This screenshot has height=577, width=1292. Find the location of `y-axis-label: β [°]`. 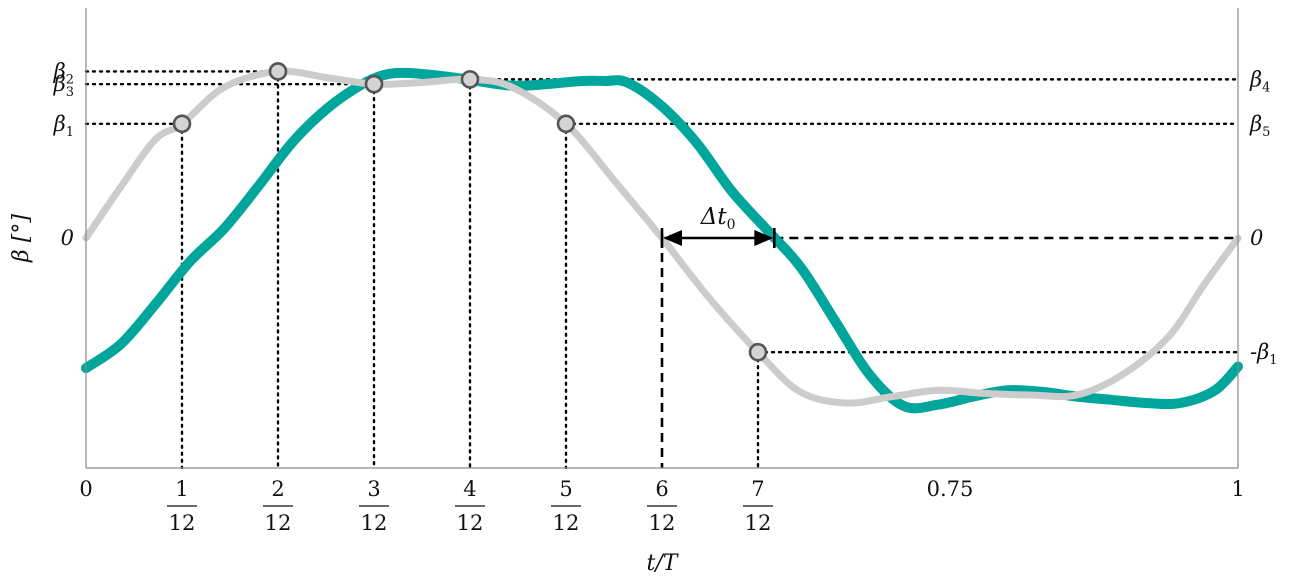

y-axis-label: β [°] is located at coordinates (21, 238).